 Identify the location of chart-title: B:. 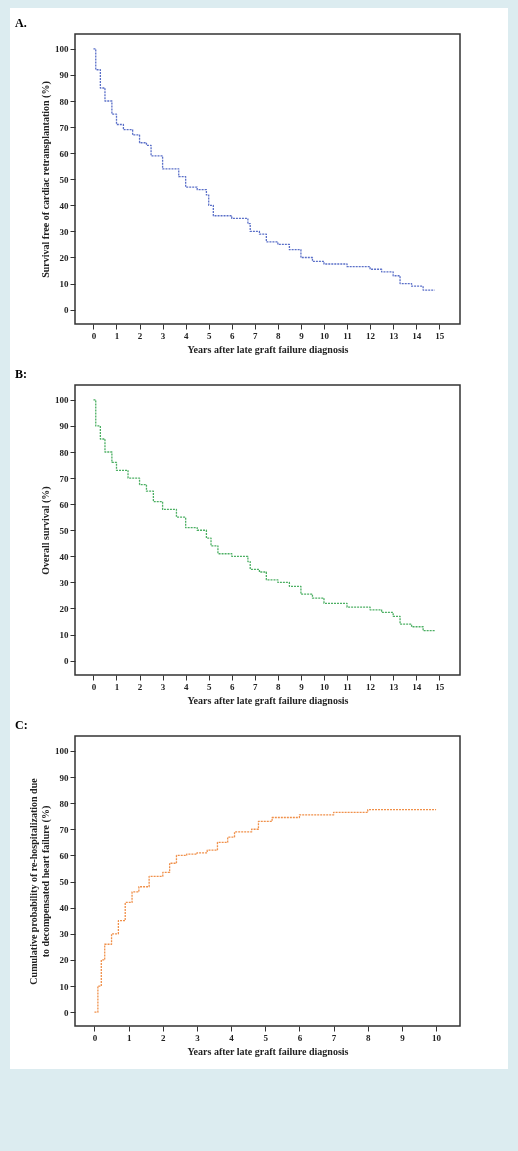
(21, 374).